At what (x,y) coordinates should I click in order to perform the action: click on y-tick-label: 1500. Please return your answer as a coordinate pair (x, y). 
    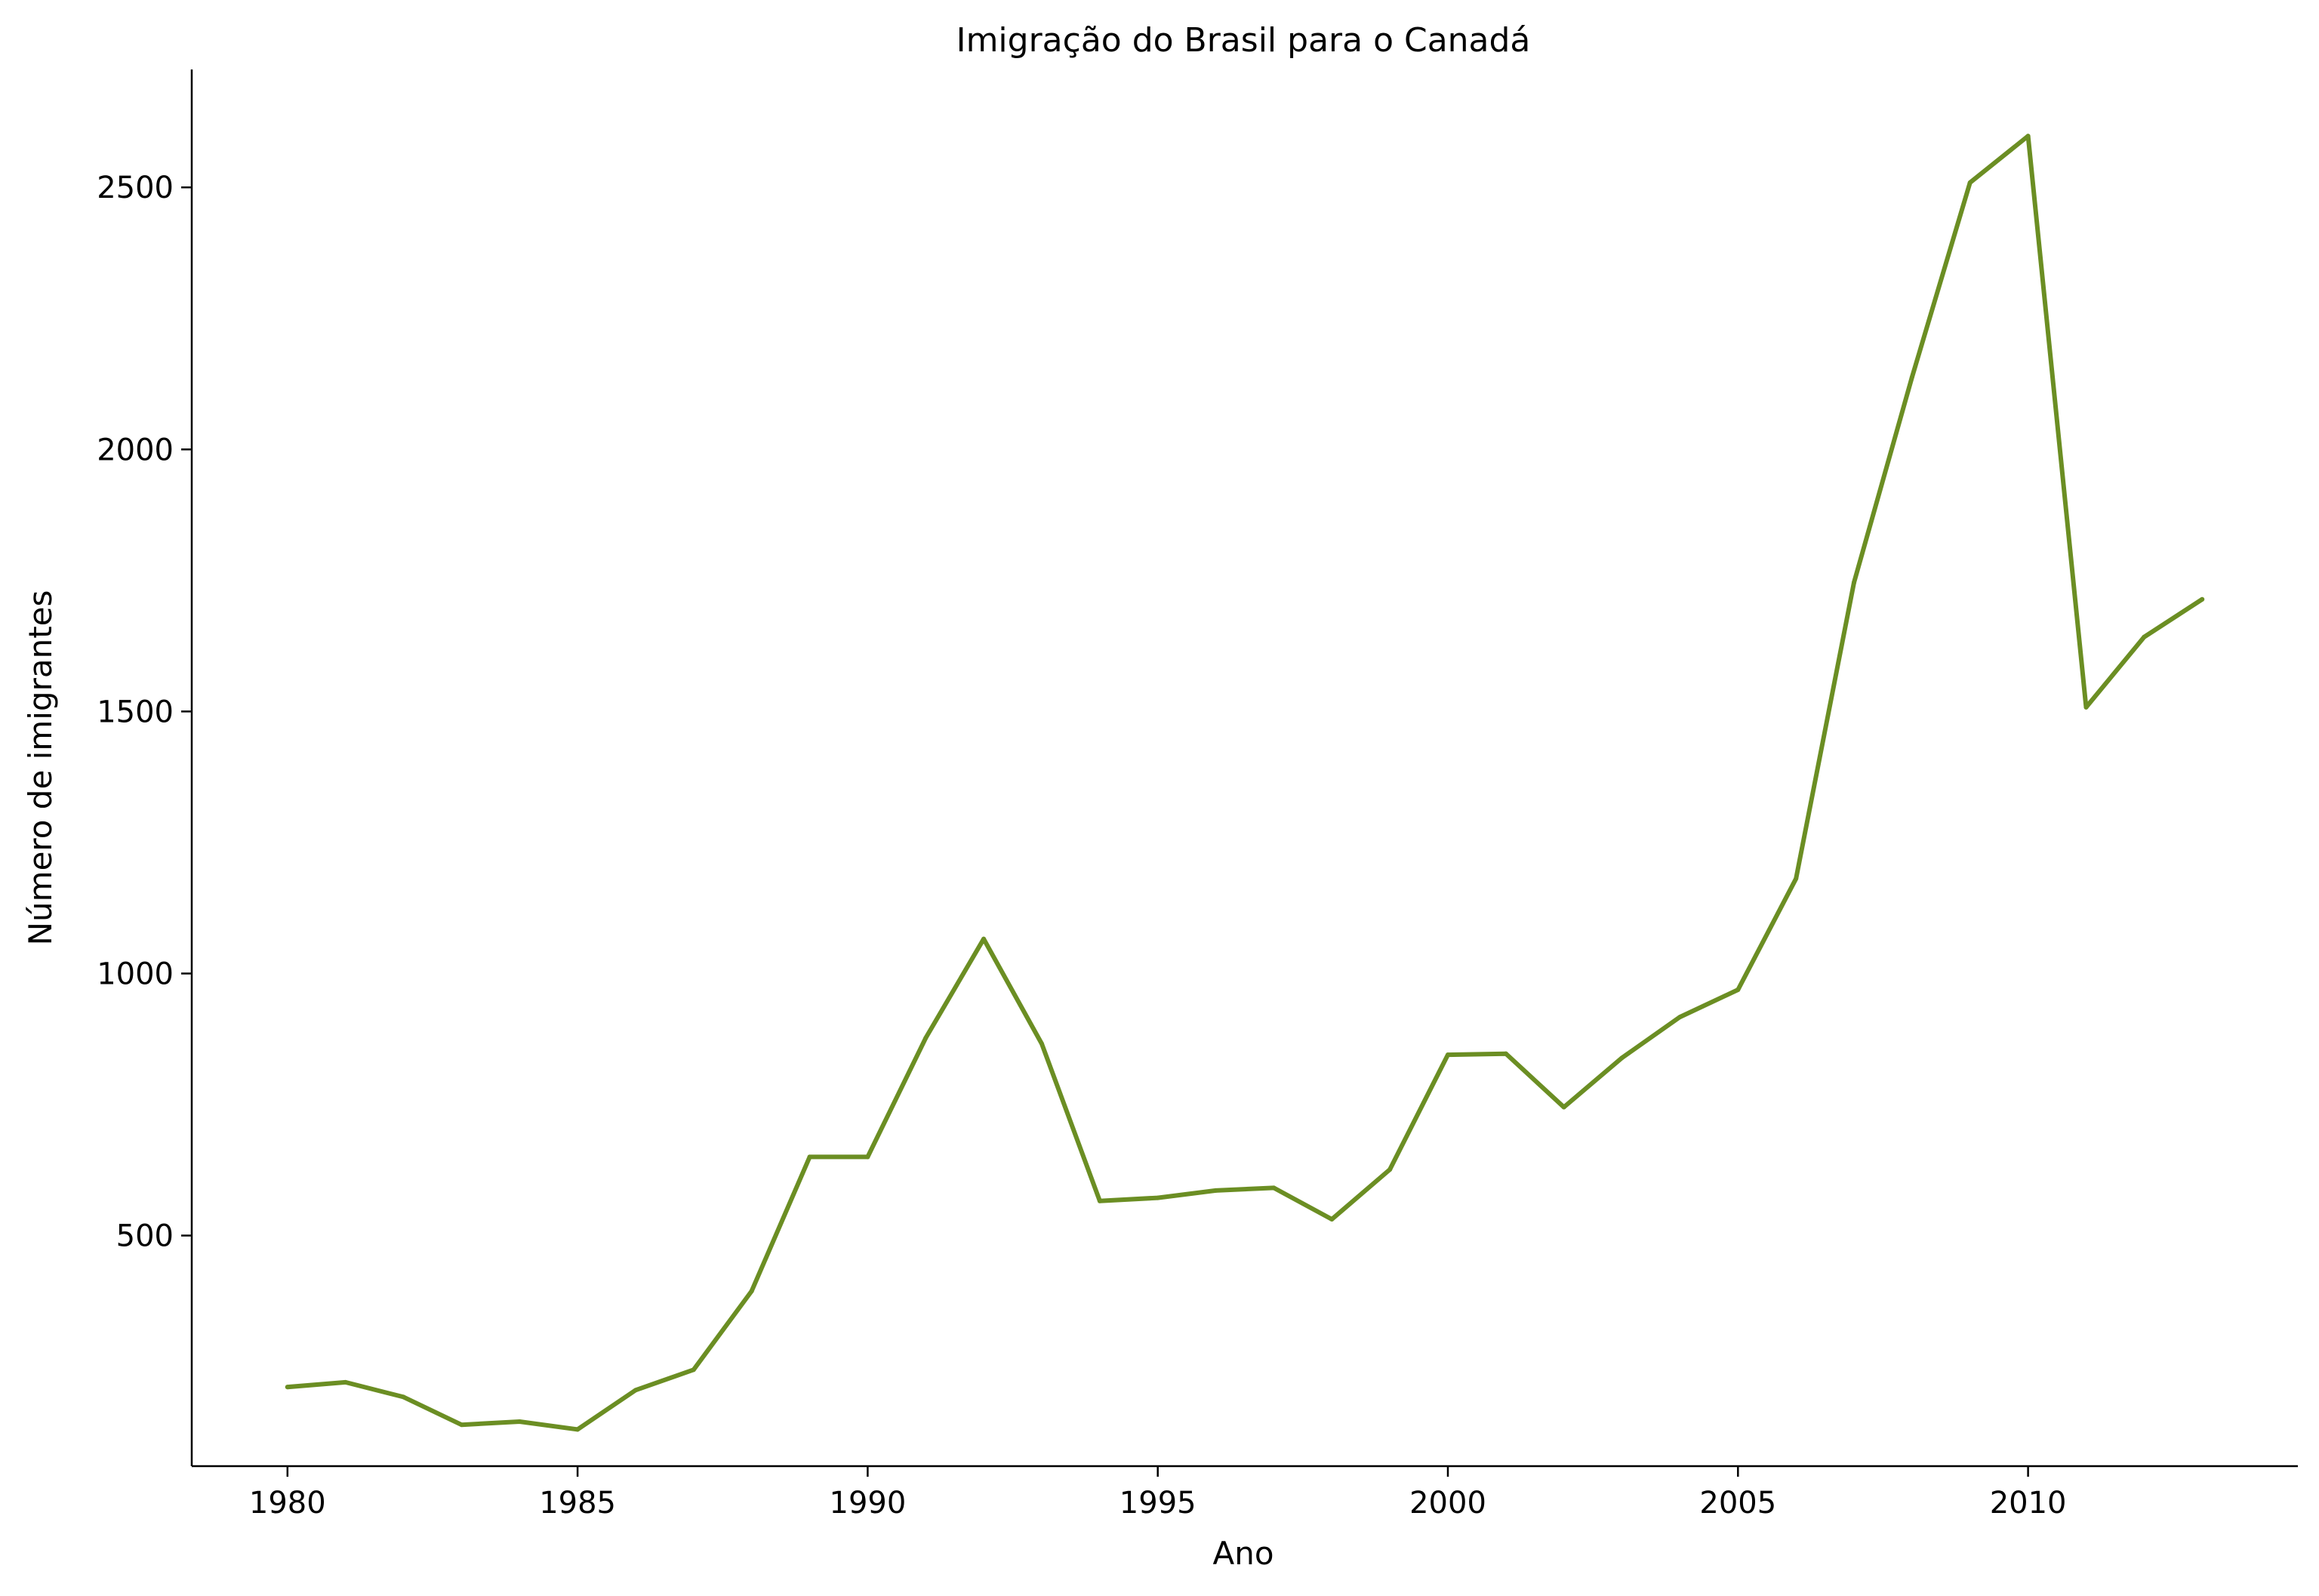
    Looking at the image, I should click on (135, 712).